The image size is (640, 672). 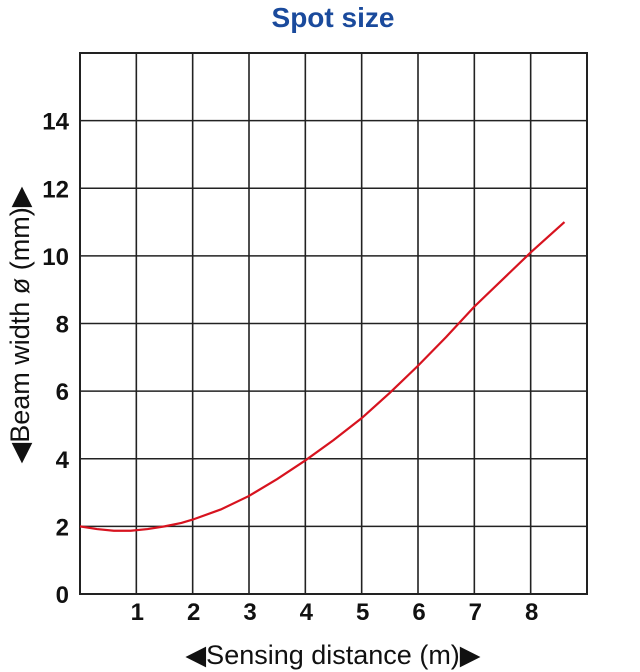 What do you see at coordinates (55, 257) in the screenshot?
I see `y-tick-label-10: 10` at bounding box center [55, 257].